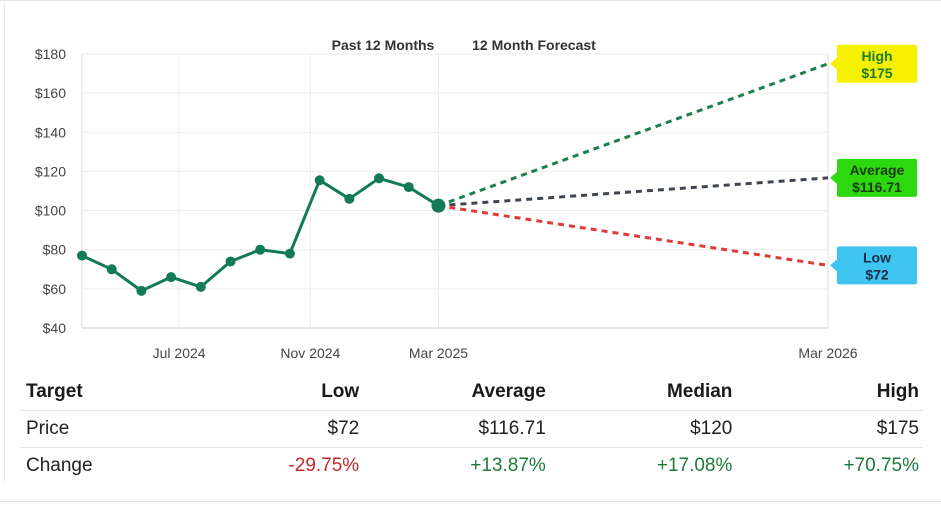 Image resolution: width=941 pixels, height=511 pixels. Describe the element at coordinates (633, 135) in the screenshot. I see `forecast-line-high` at that location.